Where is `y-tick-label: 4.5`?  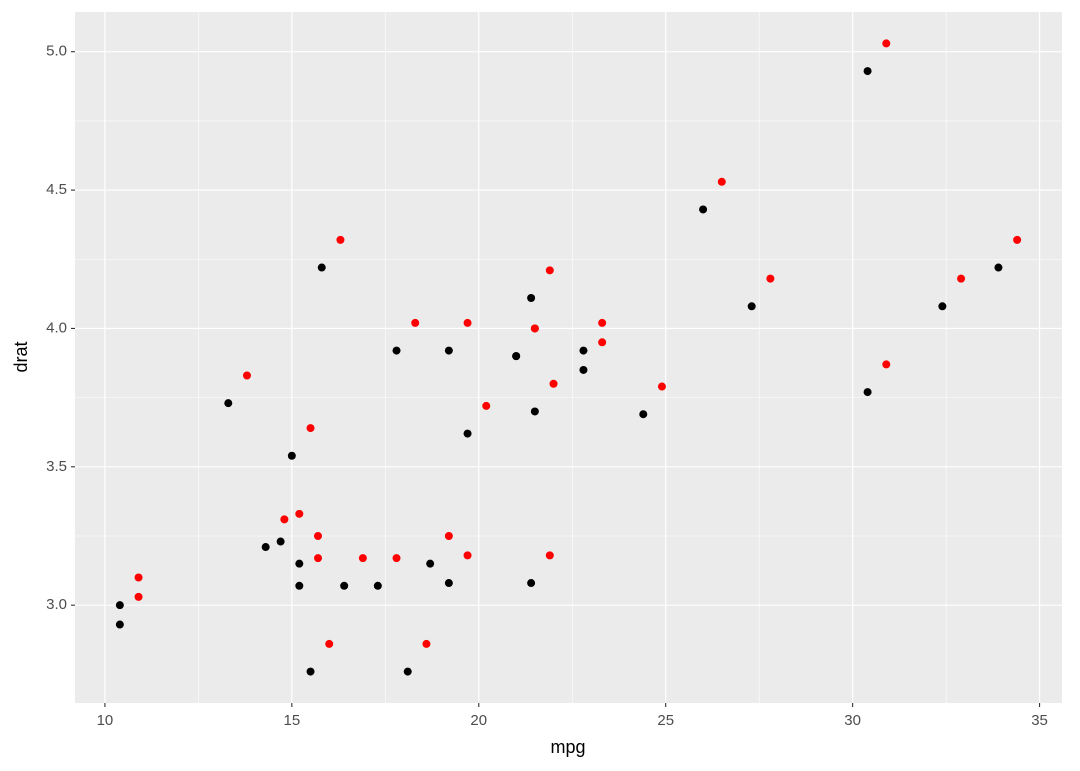
y-tick-label: 4.5 is located at coordinates (56, 189).